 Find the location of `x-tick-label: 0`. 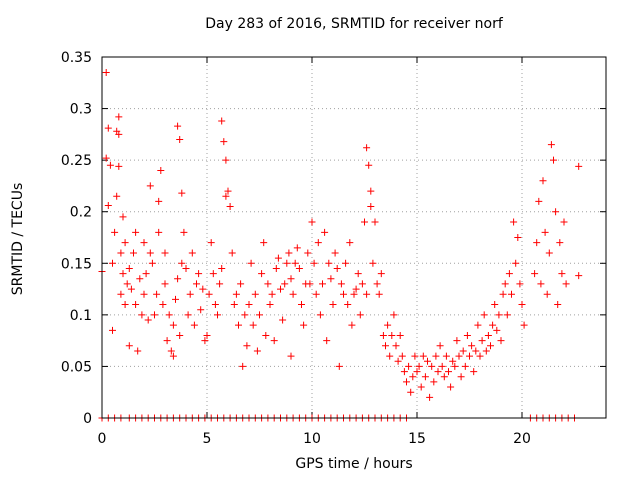

x-tick-label: 0 is located at coordinates (102, 439).